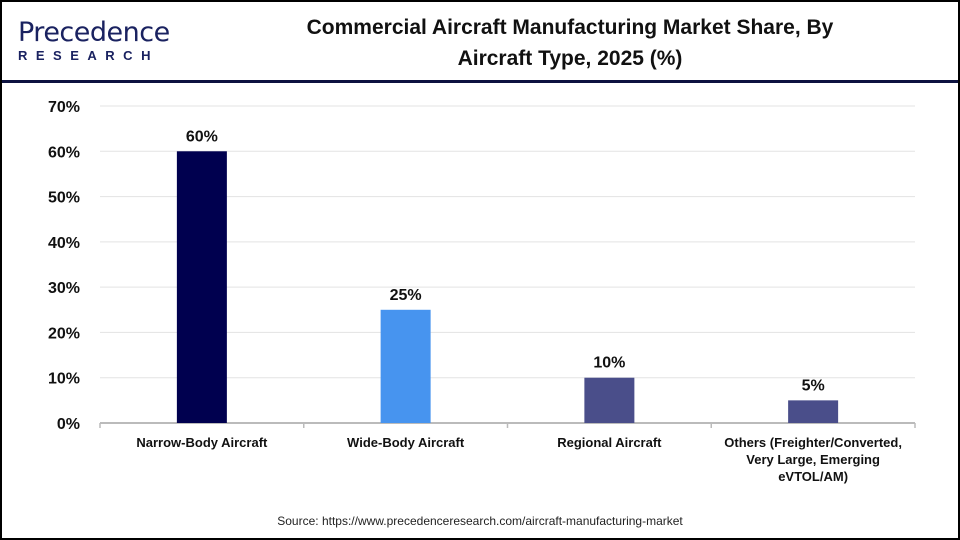  I want to click on y-tick-label: 70%, so click(64, 107).